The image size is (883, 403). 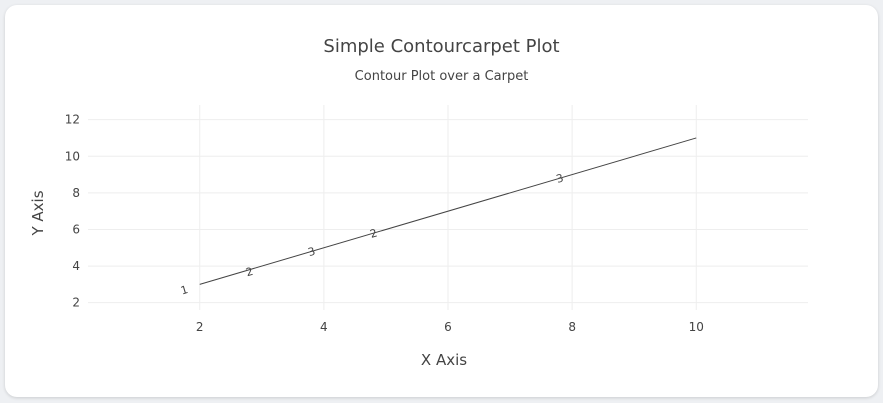 I want to click on chart-title: Simple Contourcarpet Plot, so click(x=441, y=46).